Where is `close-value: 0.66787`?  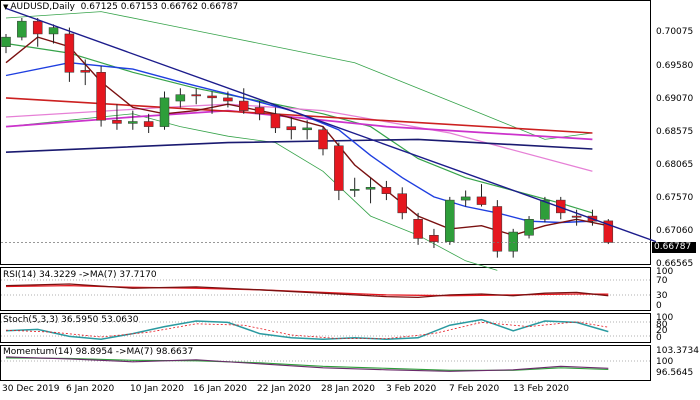 close-value: 0.66787 is located at coordinates (219, 7).